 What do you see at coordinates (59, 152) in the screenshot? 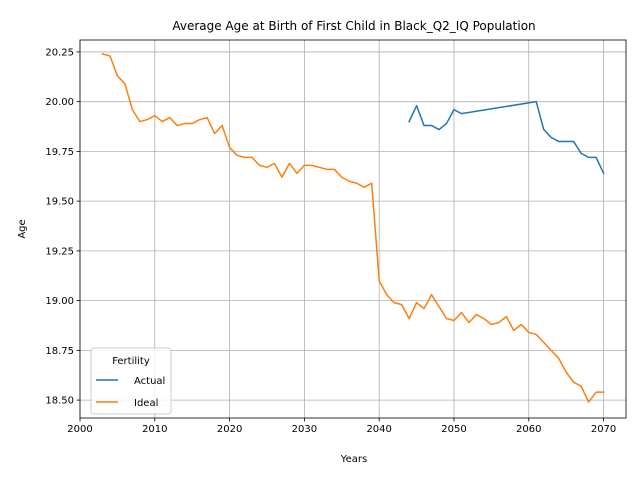
I see `y-tick-label: 19.75` at bounding box center [59, 152].